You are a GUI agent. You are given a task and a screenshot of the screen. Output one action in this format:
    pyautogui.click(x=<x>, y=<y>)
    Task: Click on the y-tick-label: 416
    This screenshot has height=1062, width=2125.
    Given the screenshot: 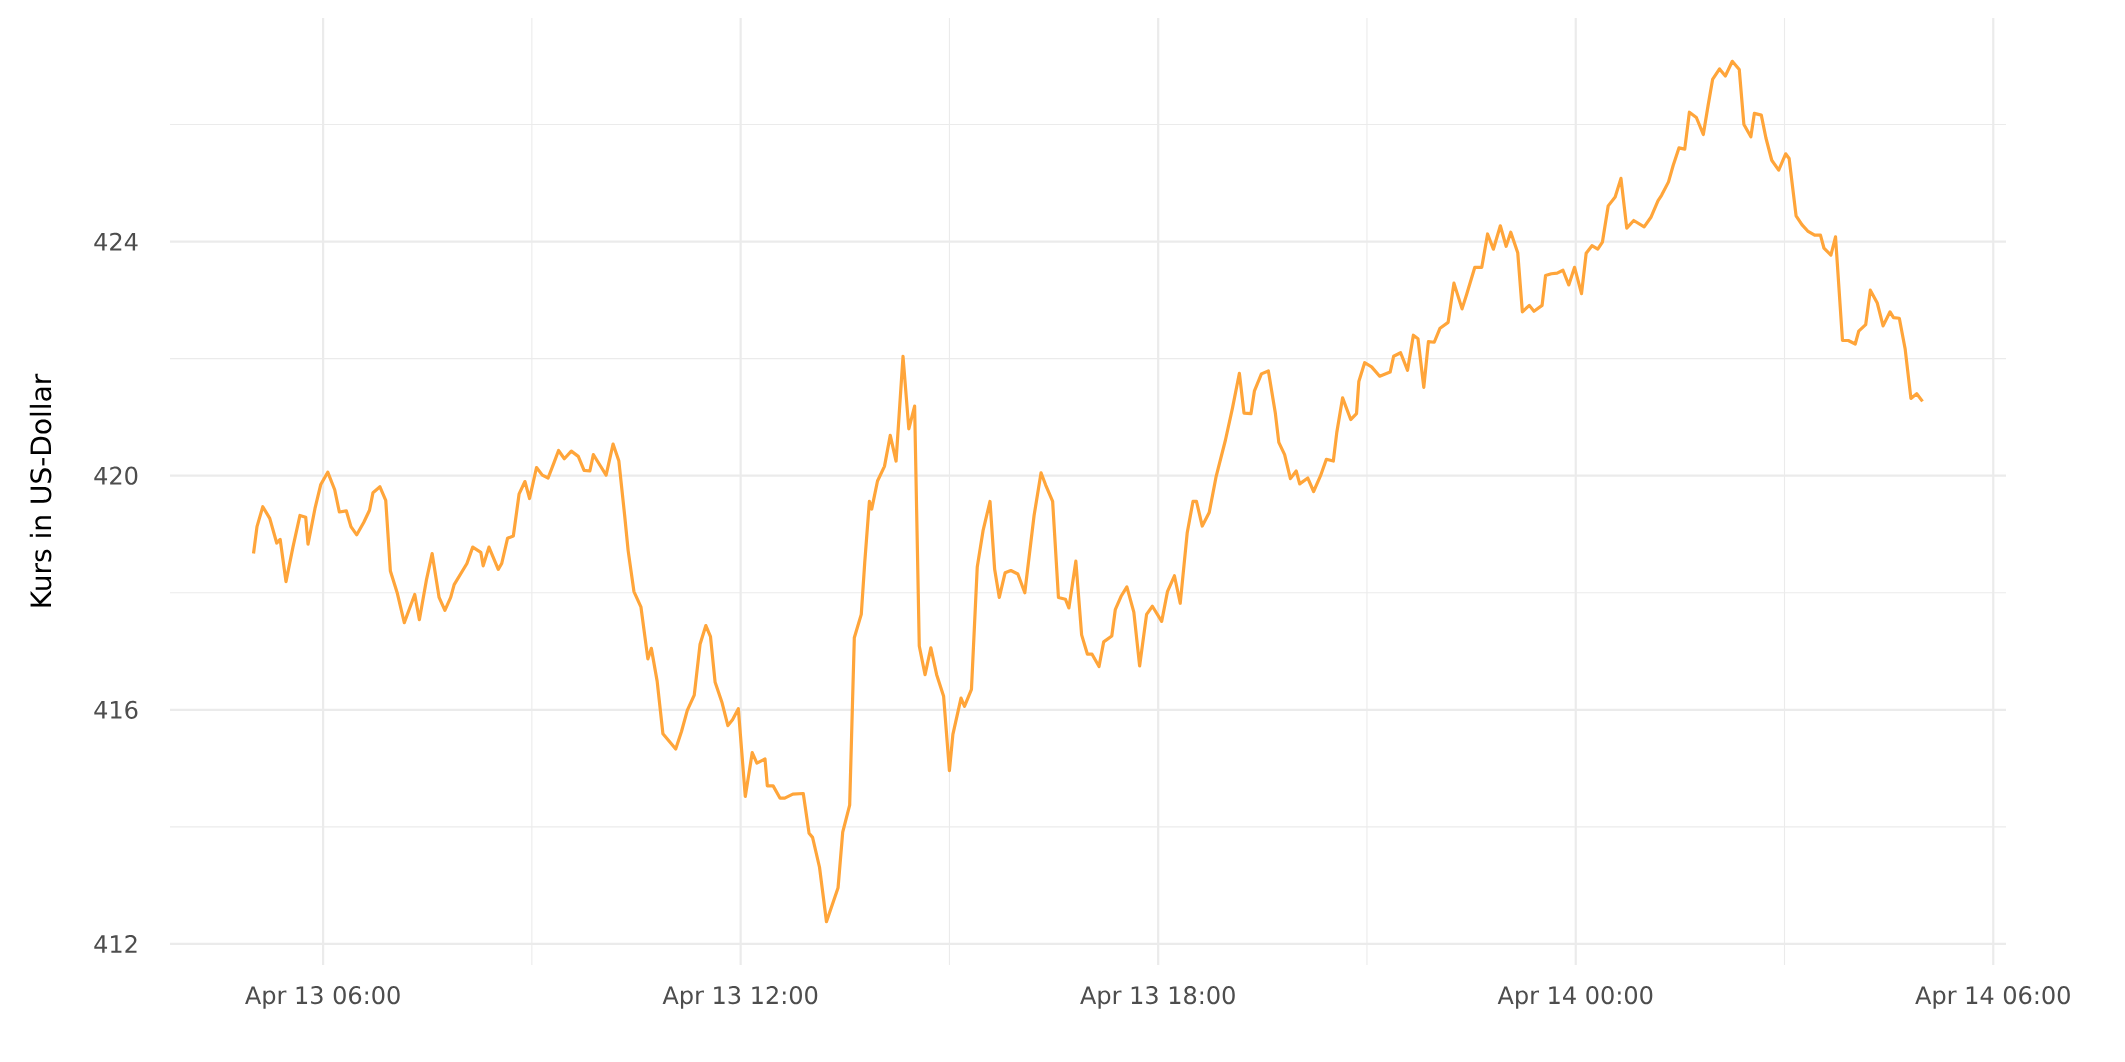 What is the action you would take?
    pyautogui.click(x=116, y=709)
    